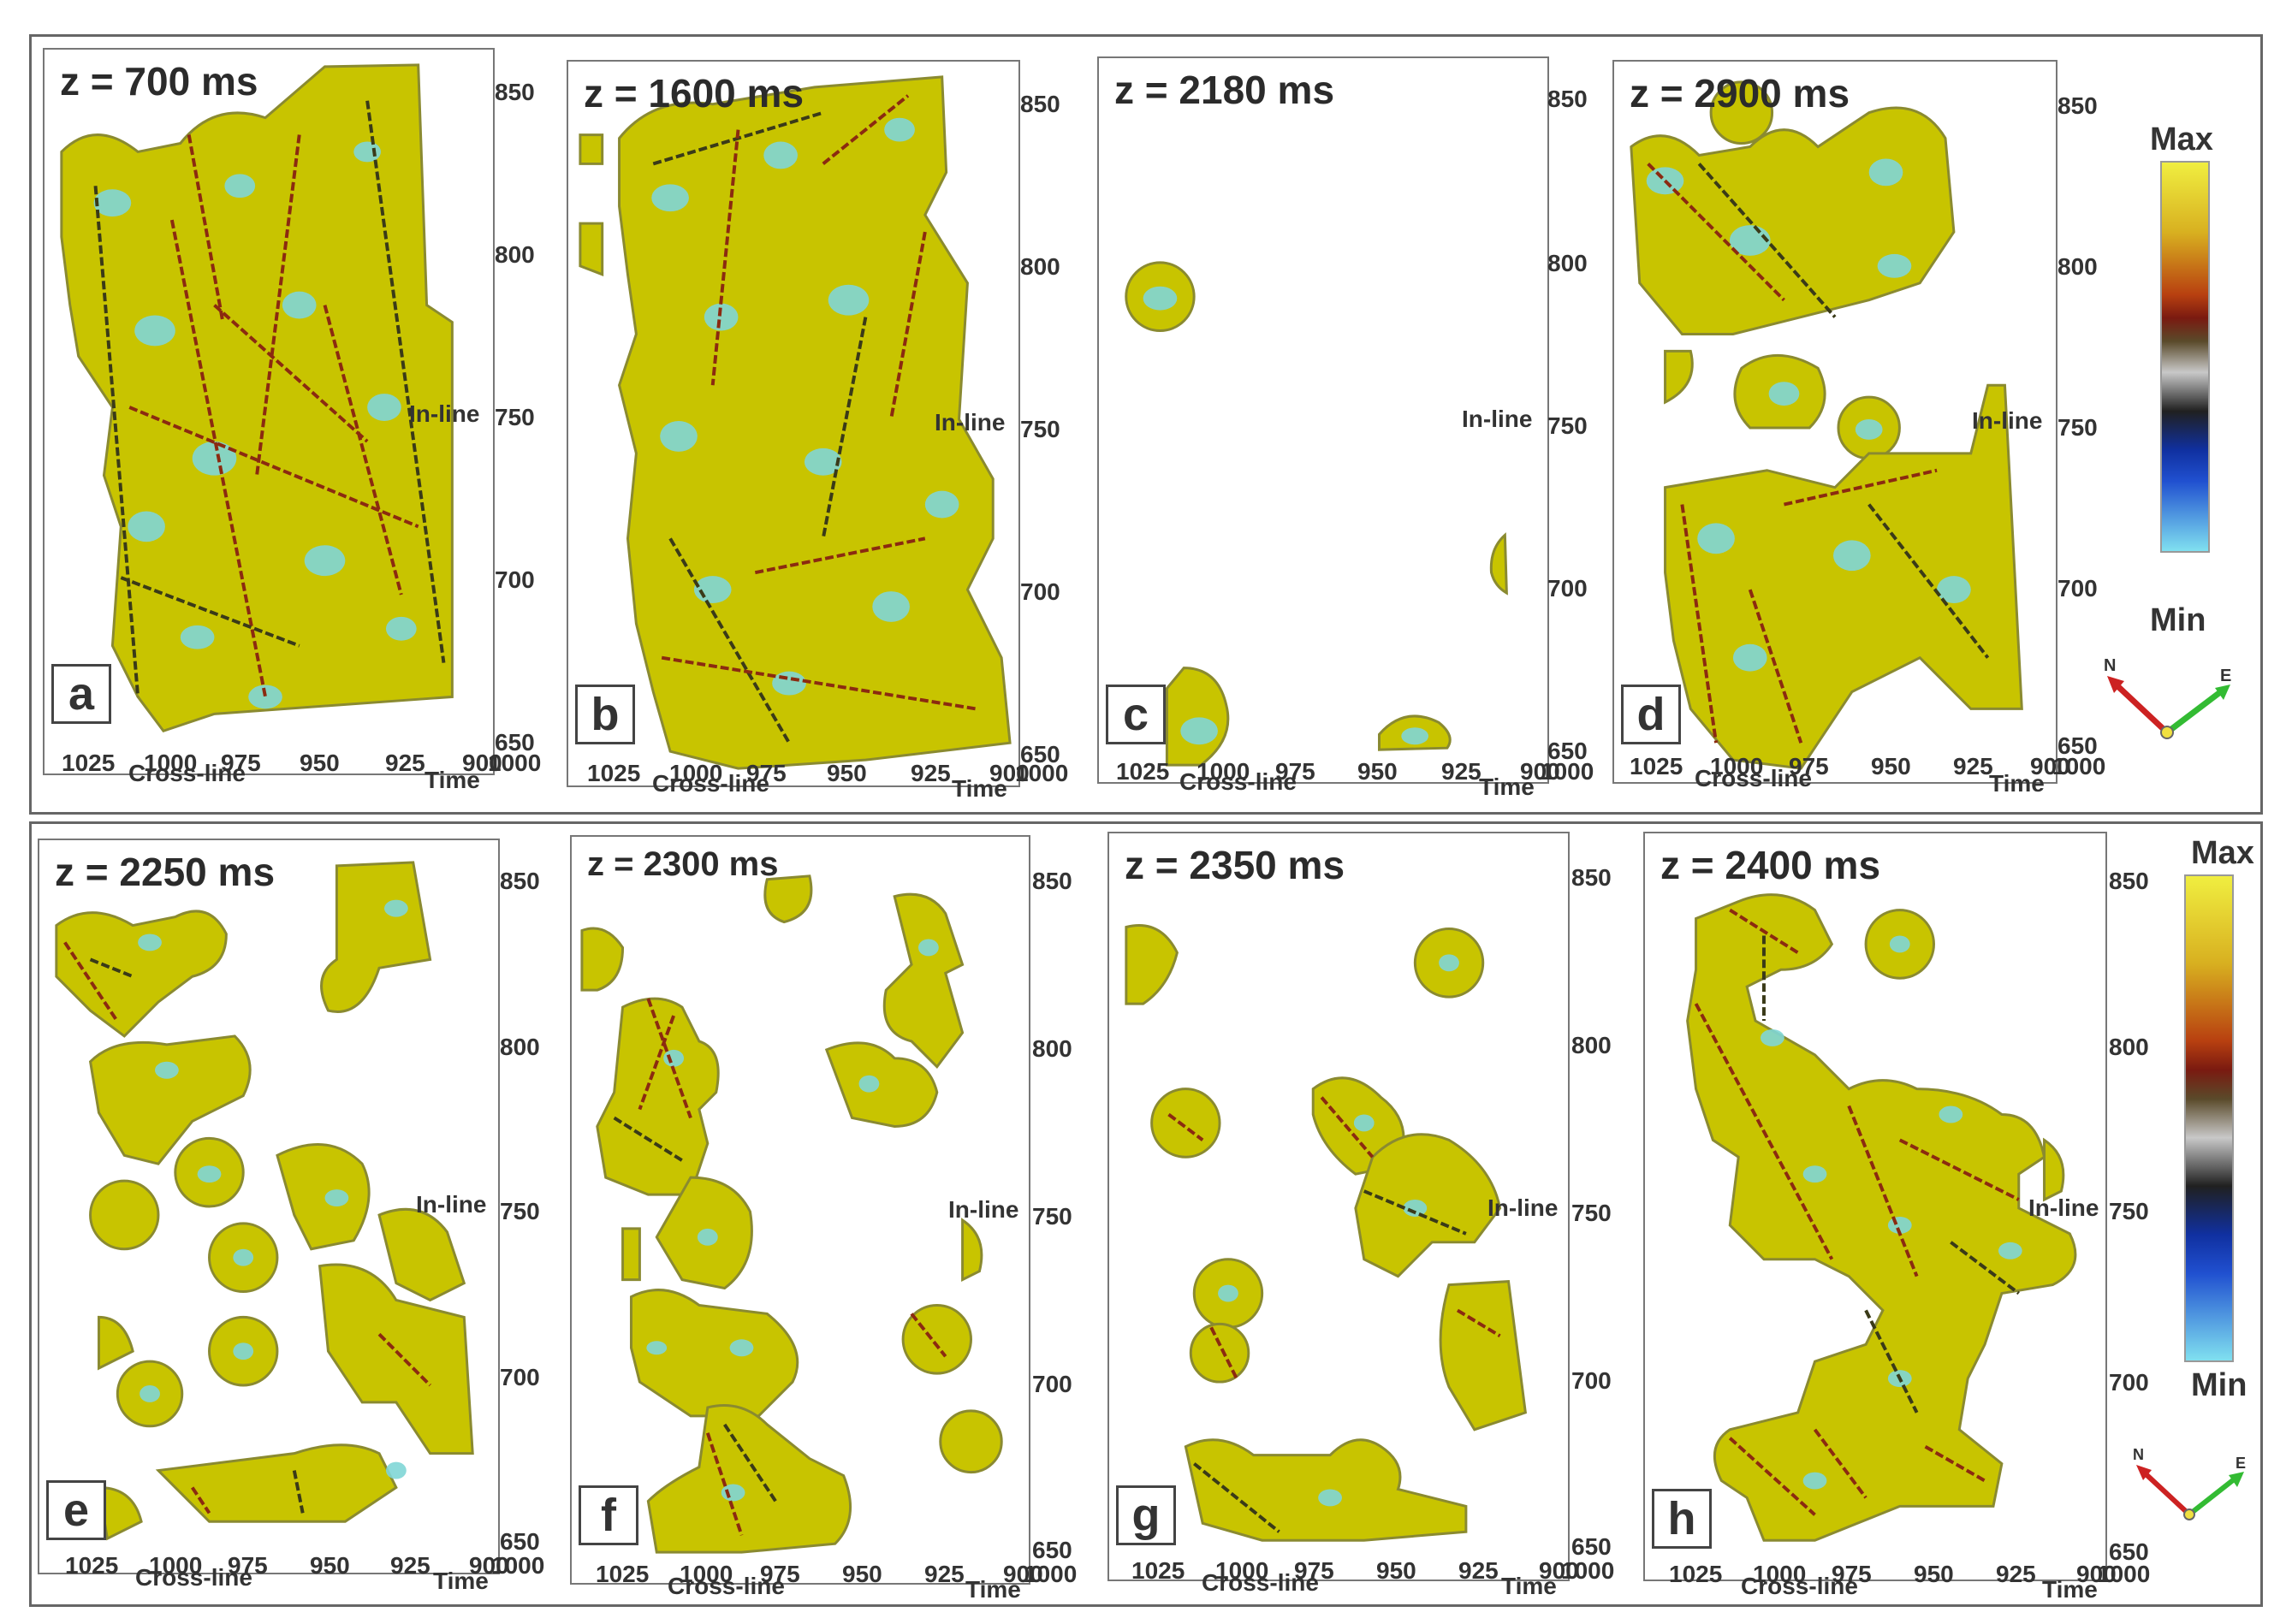 Image resolution: width=2292 pixels, height=1624 pixels. Describe the element at coordinates (2139, 1454) in the screenshot. I see `compass-north-label: N` at that location.